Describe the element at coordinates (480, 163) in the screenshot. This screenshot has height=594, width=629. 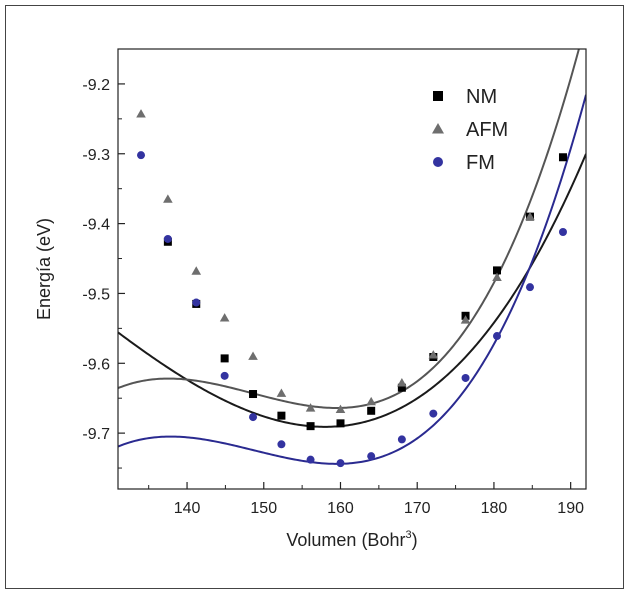
I see `legend-label-fm: FM` at that location.